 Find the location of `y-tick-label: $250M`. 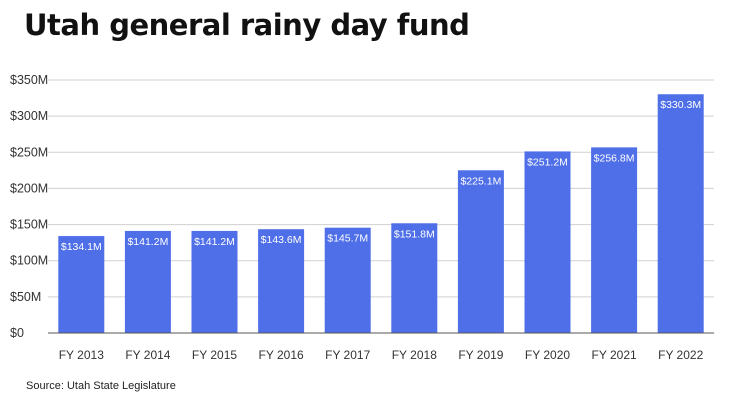

y-tick-label: $250M is located at coordinates (29, 152).